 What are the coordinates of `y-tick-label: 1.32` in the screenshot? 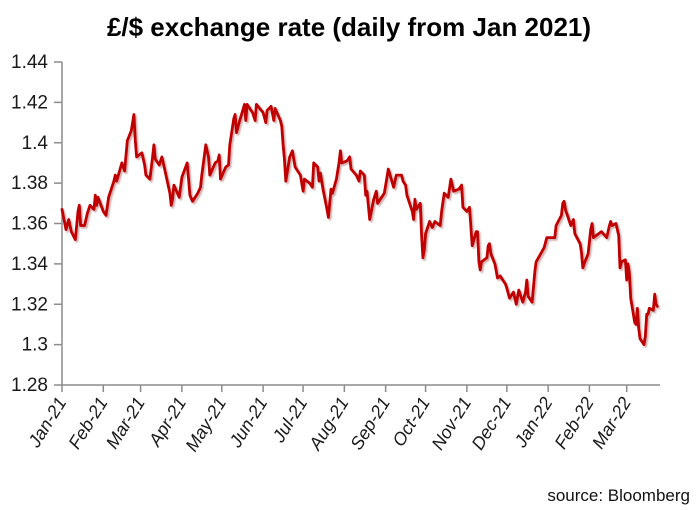 It's located at (29, 304).